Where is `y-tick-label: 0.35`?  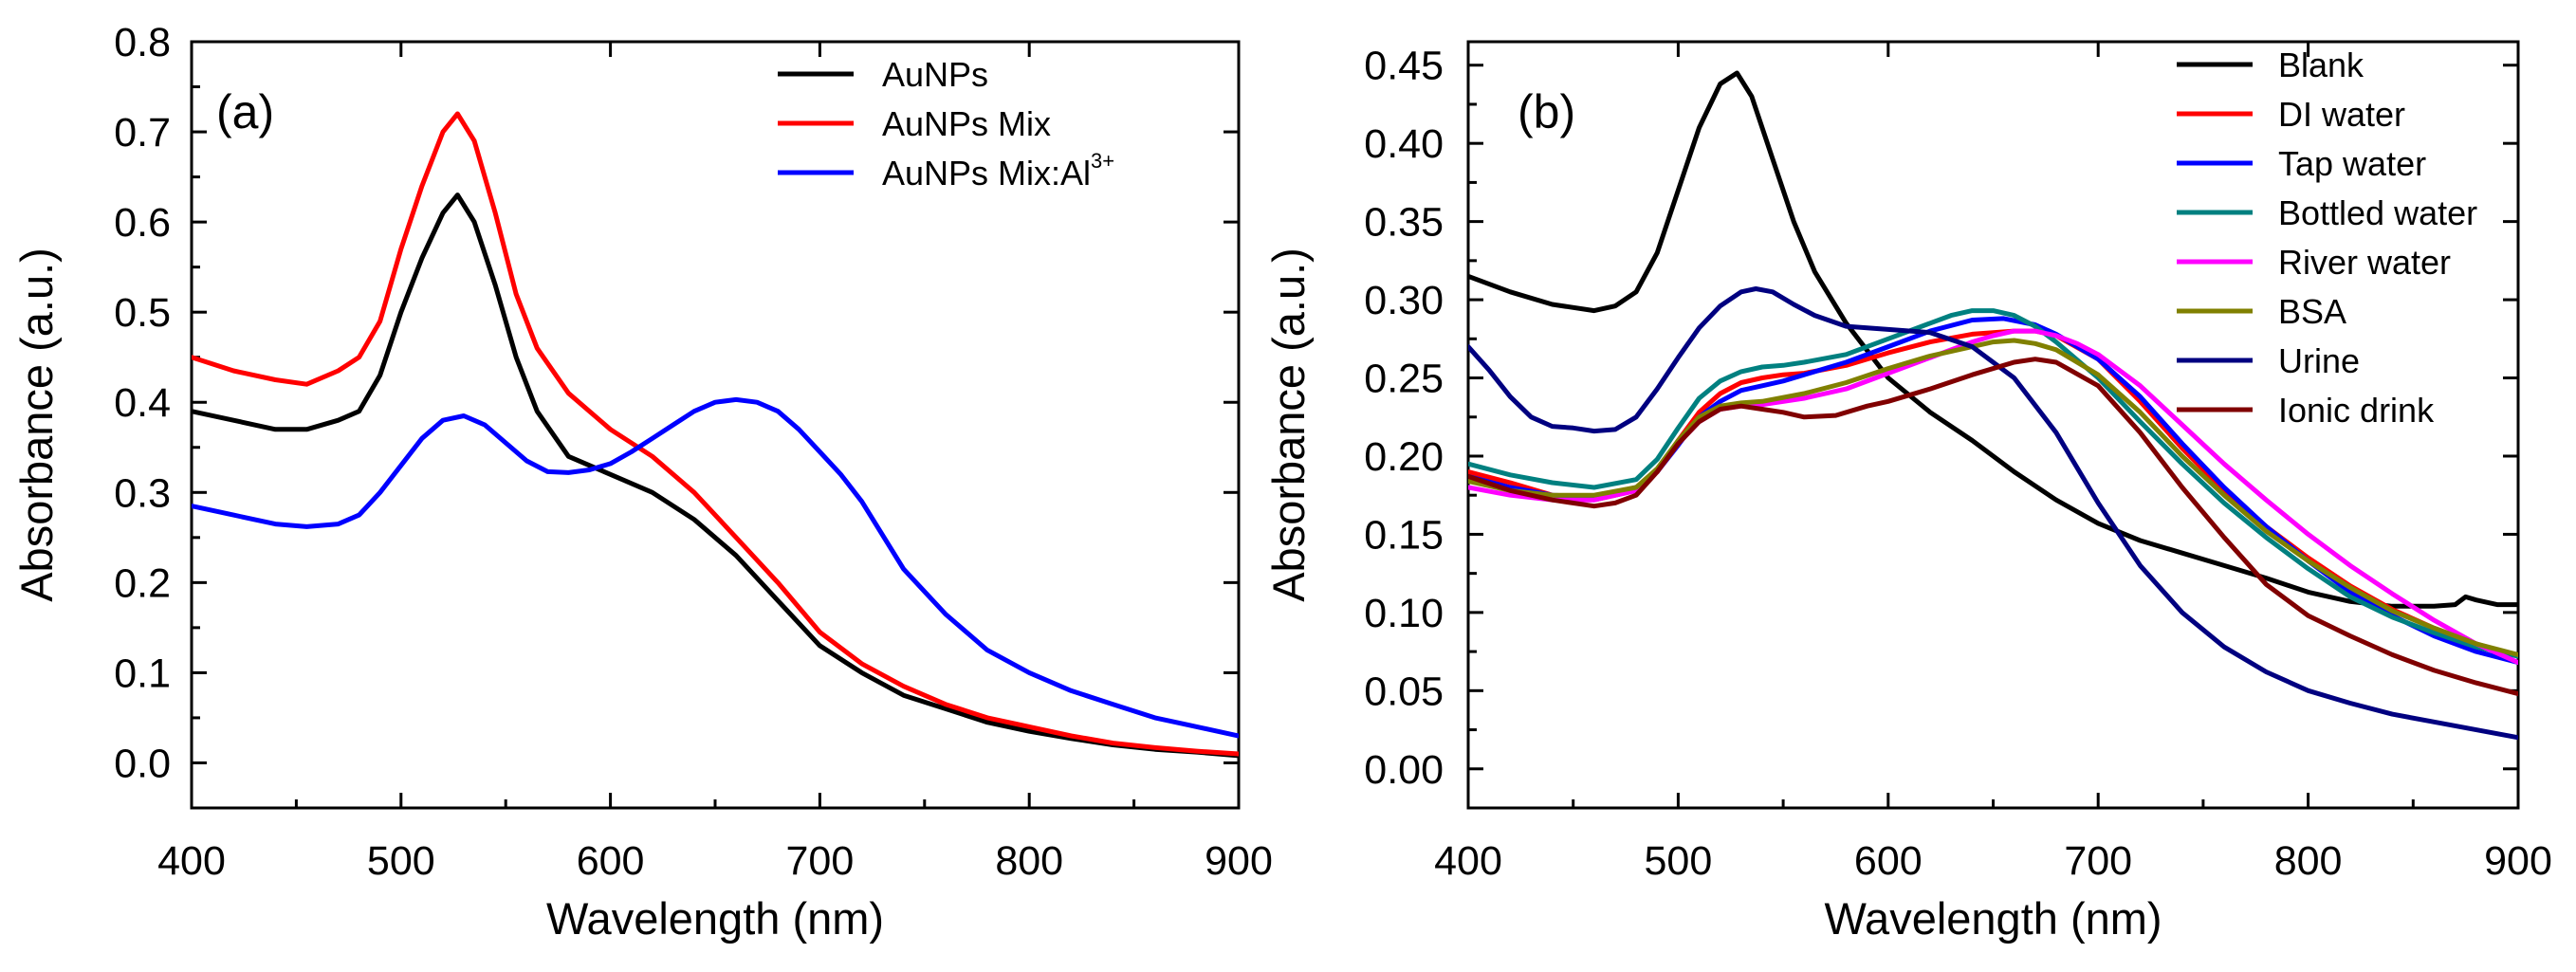 y-tick-label: 0.35 is located at coordinates (1404, 223).